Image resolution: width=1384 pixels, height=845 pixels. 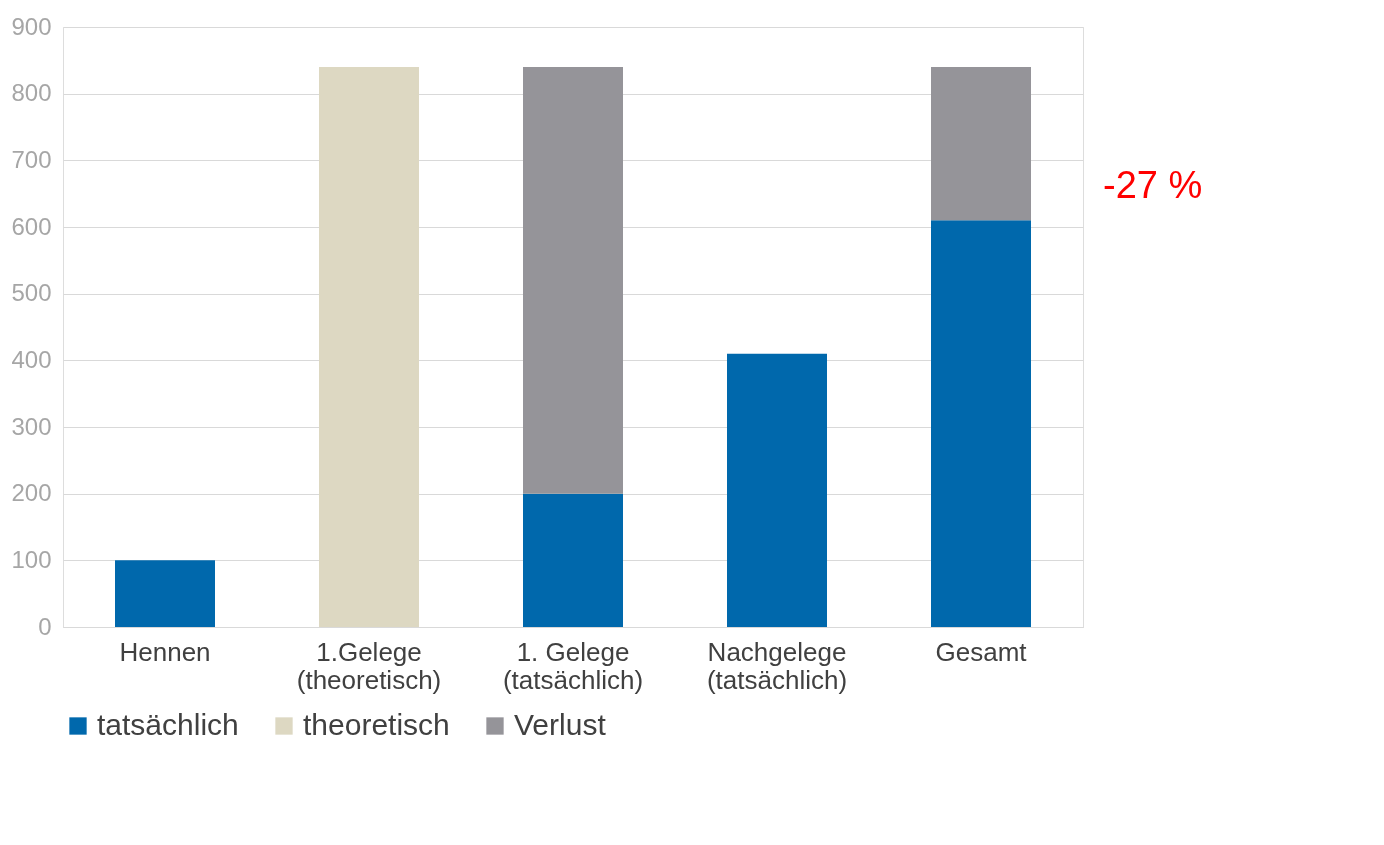 What do you see at coordinates (31, 93) in the screenshot?
I see `y-tick-label: 800` at bounding box center [31, 93].